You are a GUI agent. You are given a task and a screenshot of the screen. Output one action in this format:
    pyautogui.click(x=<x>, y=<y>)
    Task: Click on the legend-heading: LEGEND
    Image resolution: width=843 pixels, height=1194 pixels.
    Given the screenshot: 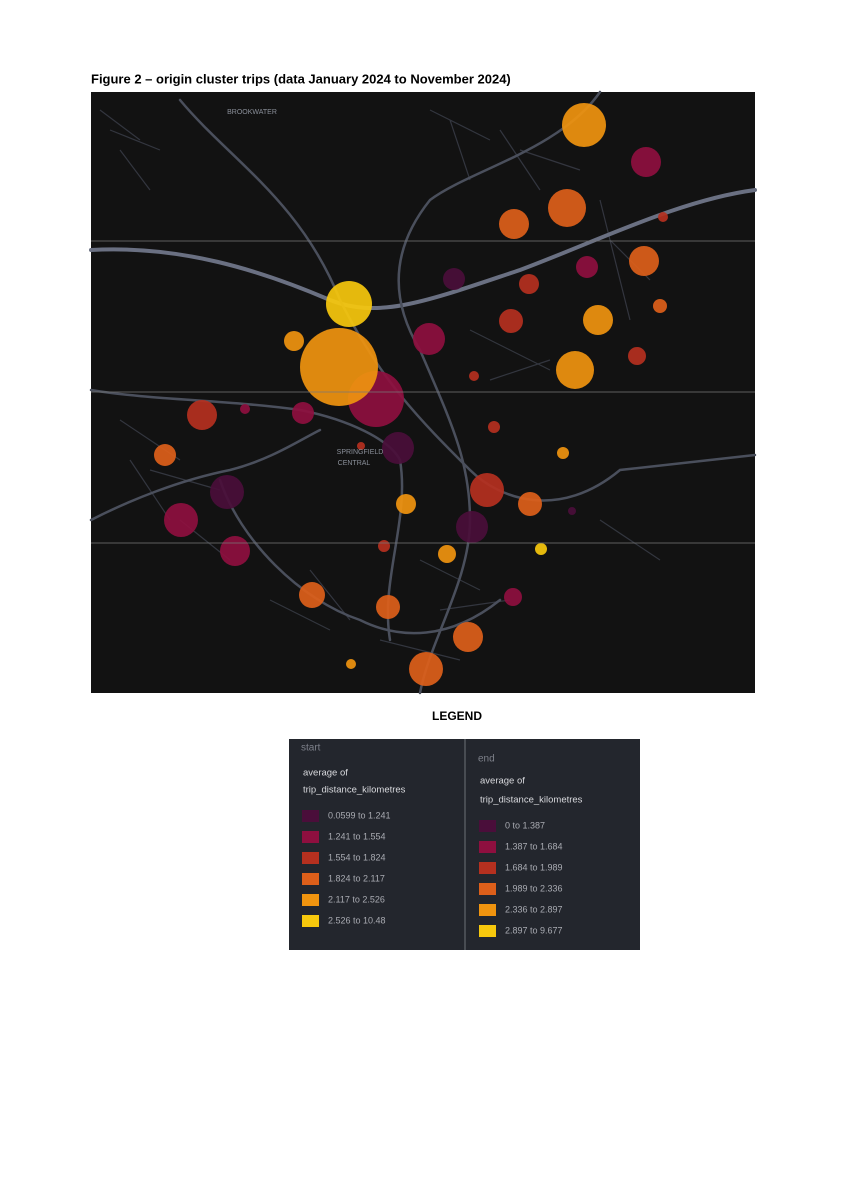 What is the action you would take?
    pyautogui.click(x=457, y=716)
    